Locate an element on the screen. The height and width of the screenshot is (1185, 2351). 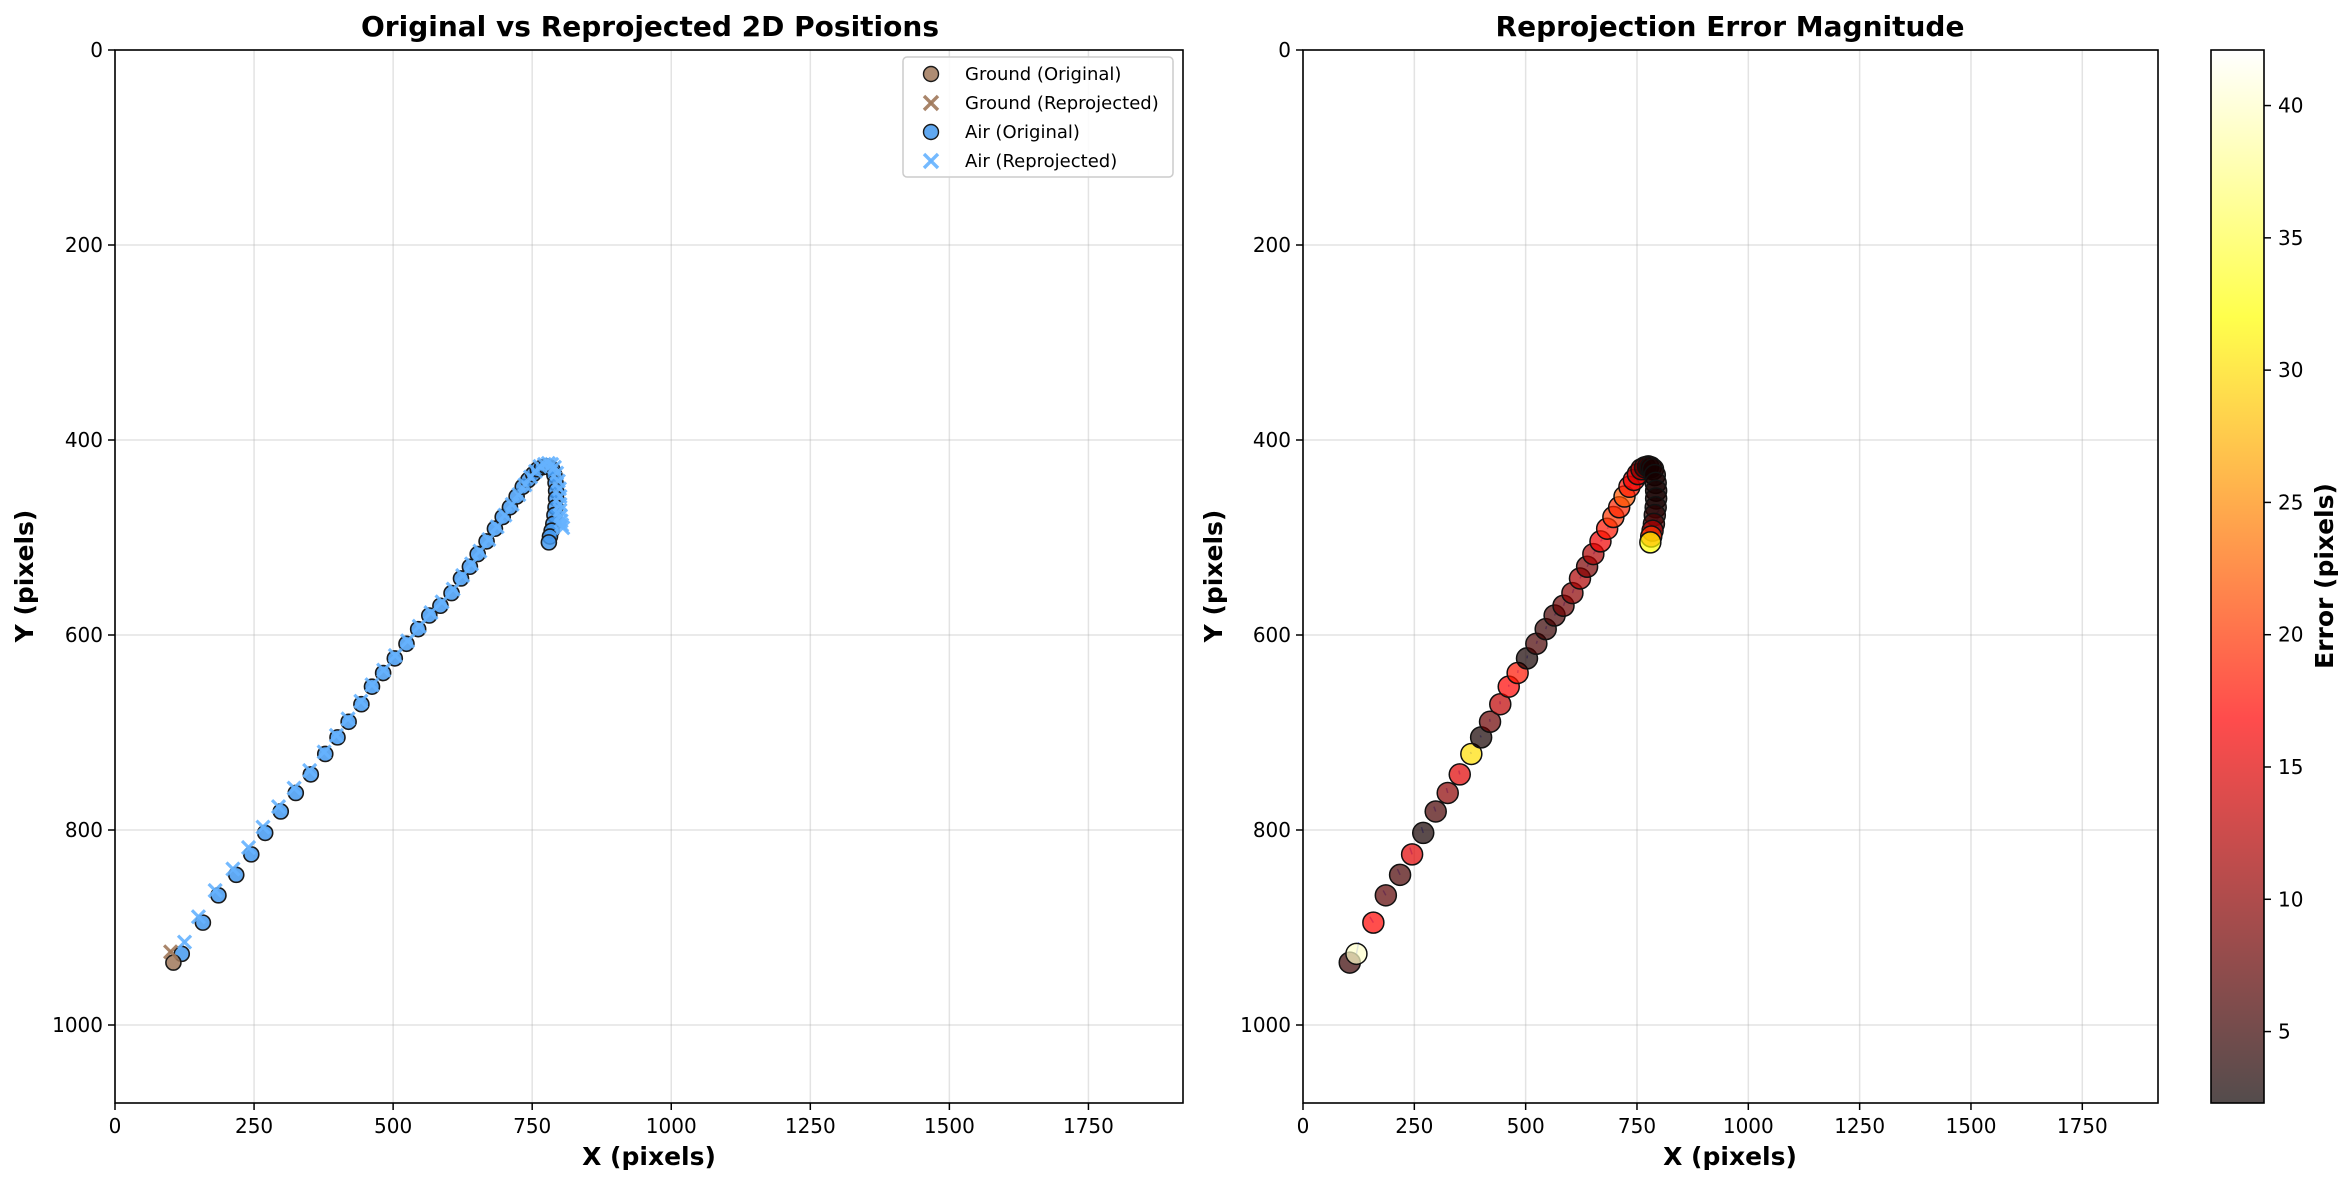
colorbar-frame is located at coordinates (2237, 576).